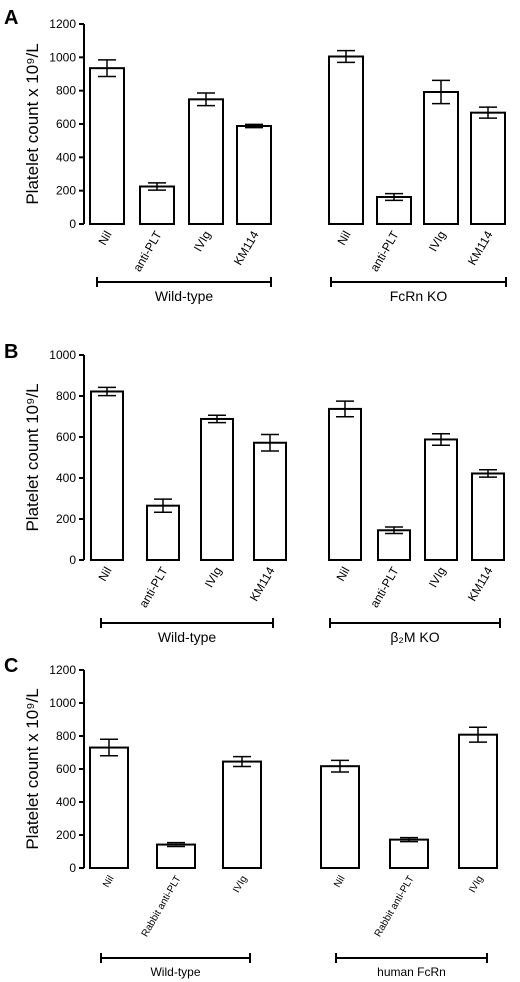 This screenshot has height=982, width=520. Describe the element at coordinates (32, 457) in the screenshot. I see `y-axis-title: Platelet count 10⁹/L` at that location.